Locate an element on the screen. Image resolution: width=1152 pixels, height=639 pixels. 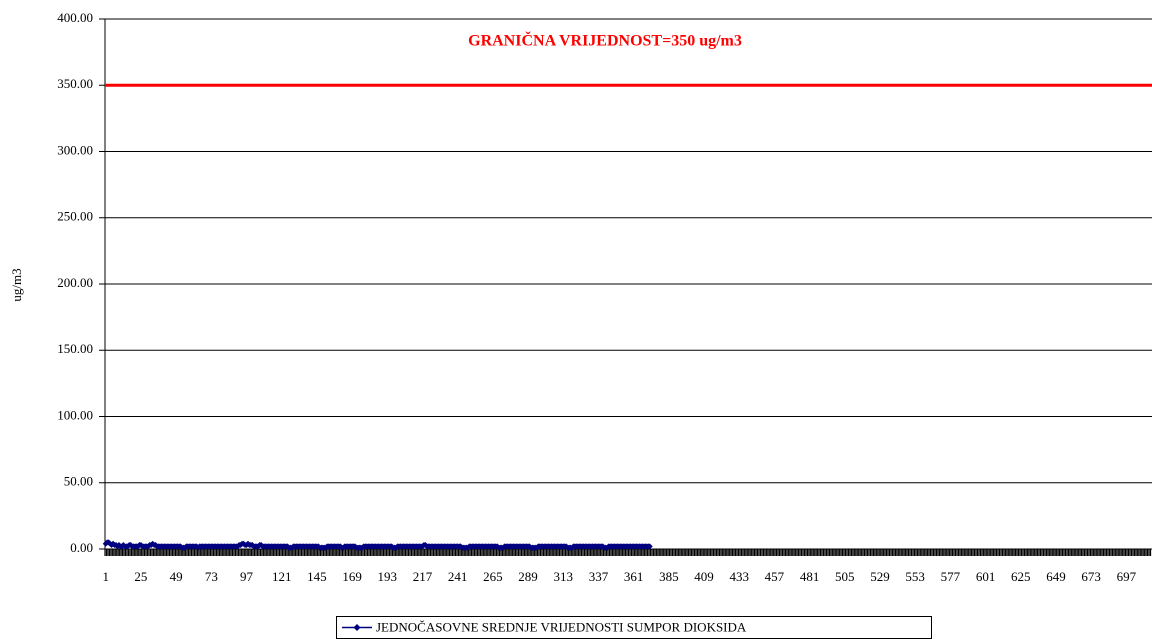
y-tick-label: 250.00 is located at coordinates (75, 216).